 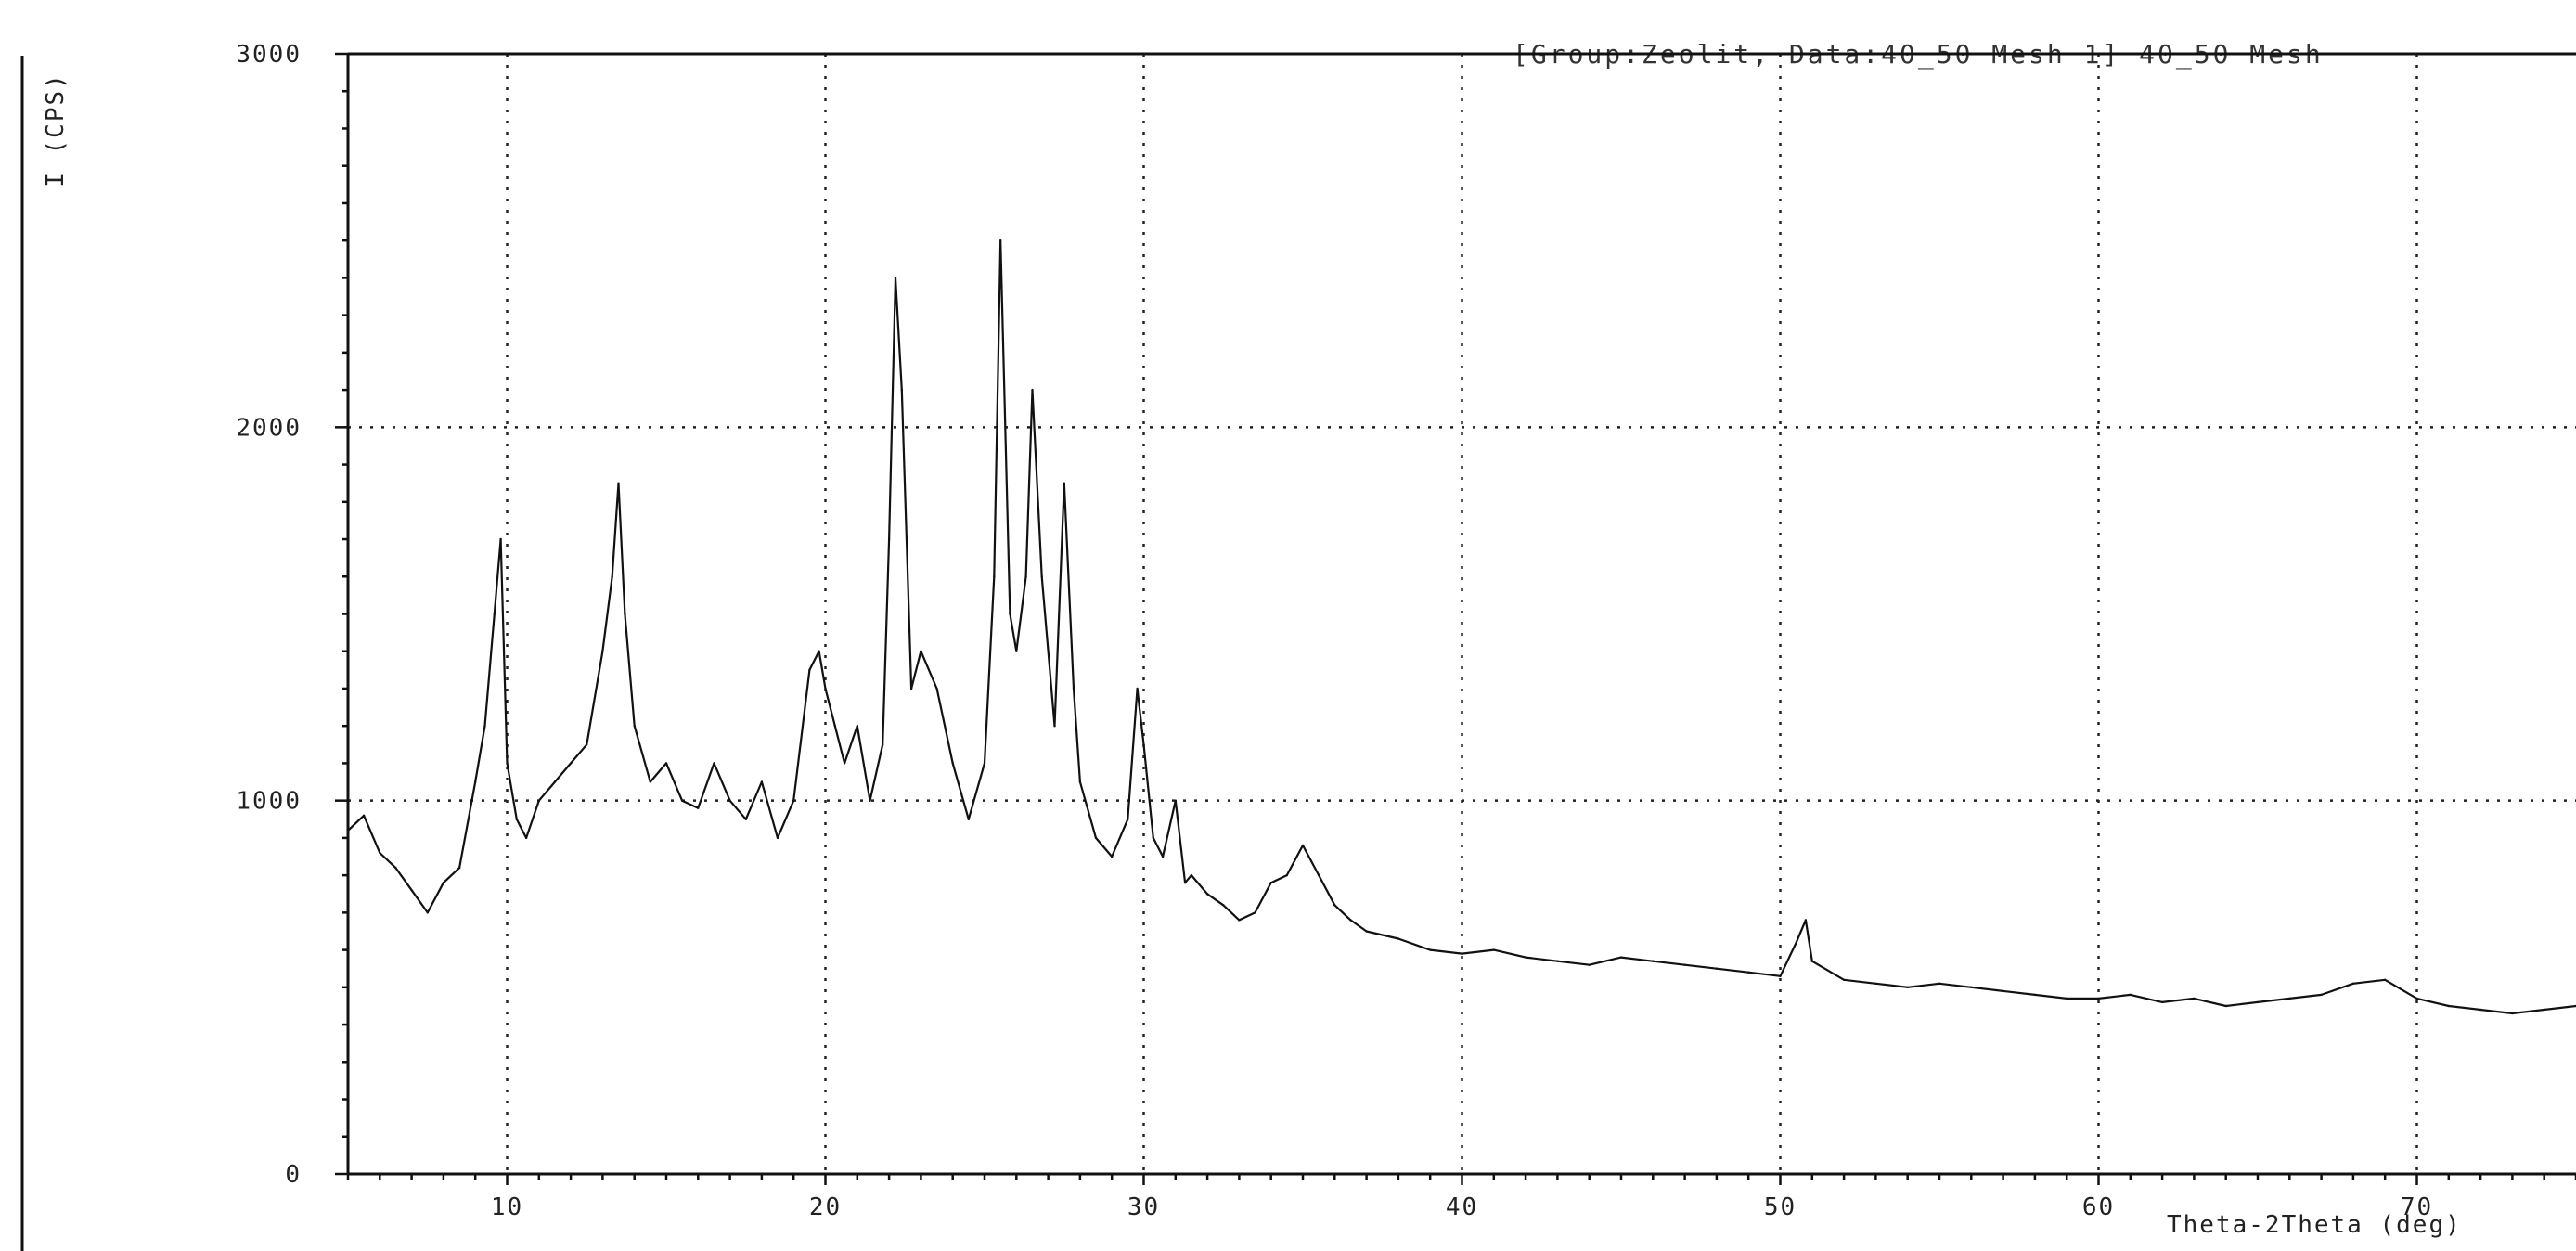 I want to click on y-tick-label: 1000, so click(x=269, y=802).